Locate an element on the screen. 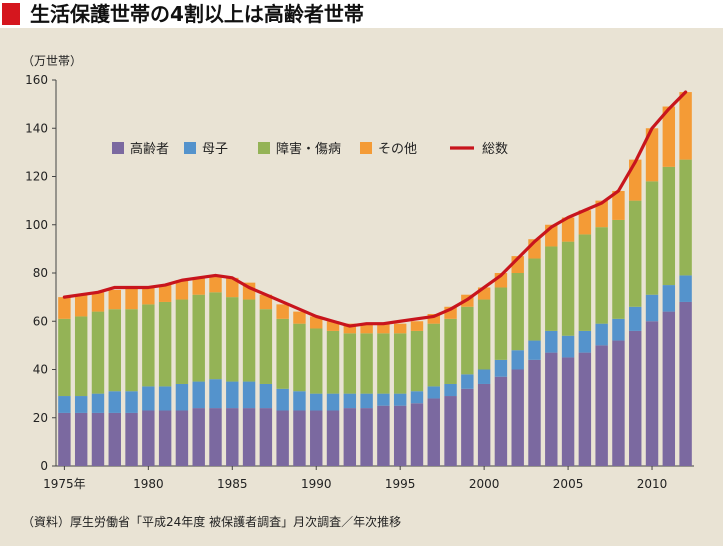  source-note: （資料）厚生労働省「平成24年度 被保護者調査」月次調査／年次推移 is located at coordinates (212, 522).